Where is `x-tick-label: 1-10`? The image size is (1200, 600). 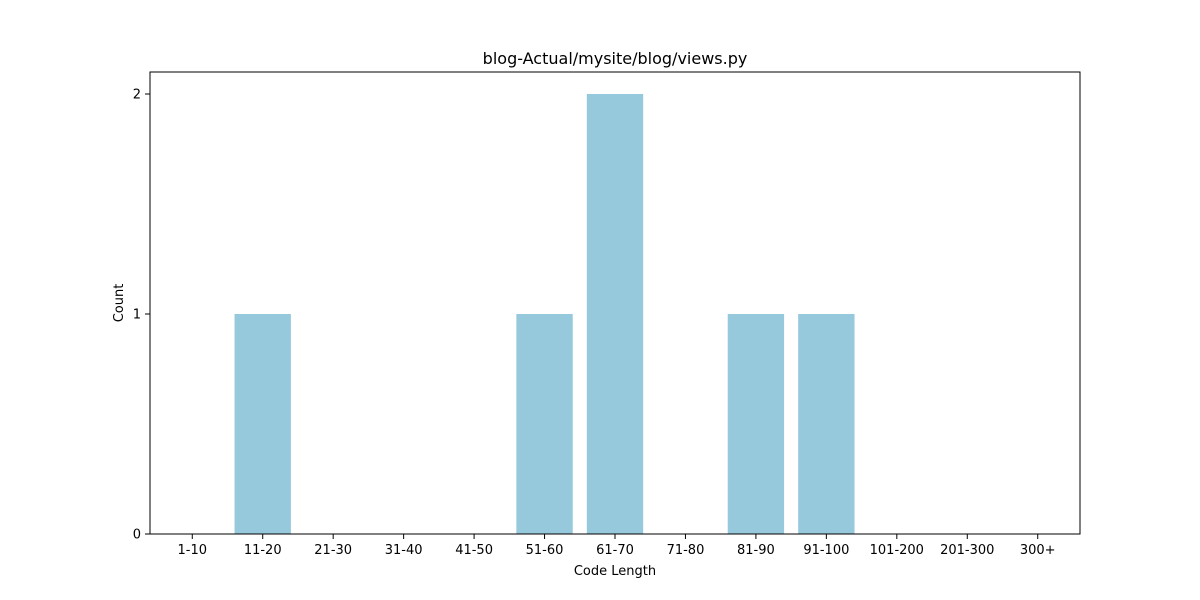 x-tick-label: 1-10 is located at coordinates (193, 550).